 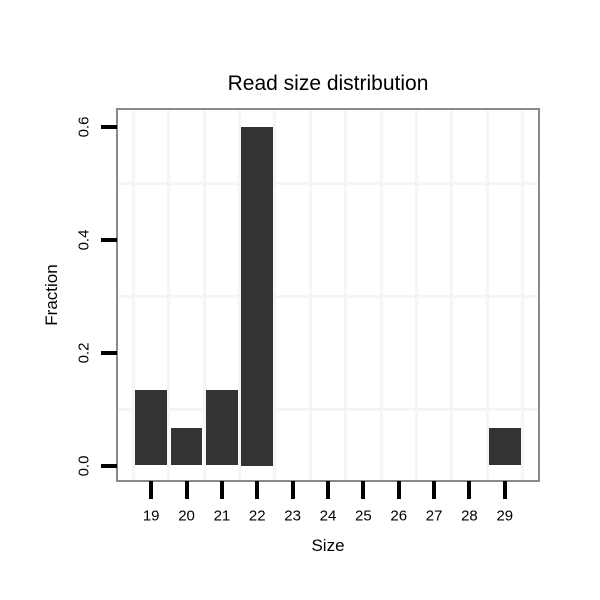 What do you see at coordinates (469, 516) in the screenshot?
I see `x-tick-label: 28` at bounding box center [469, 516].